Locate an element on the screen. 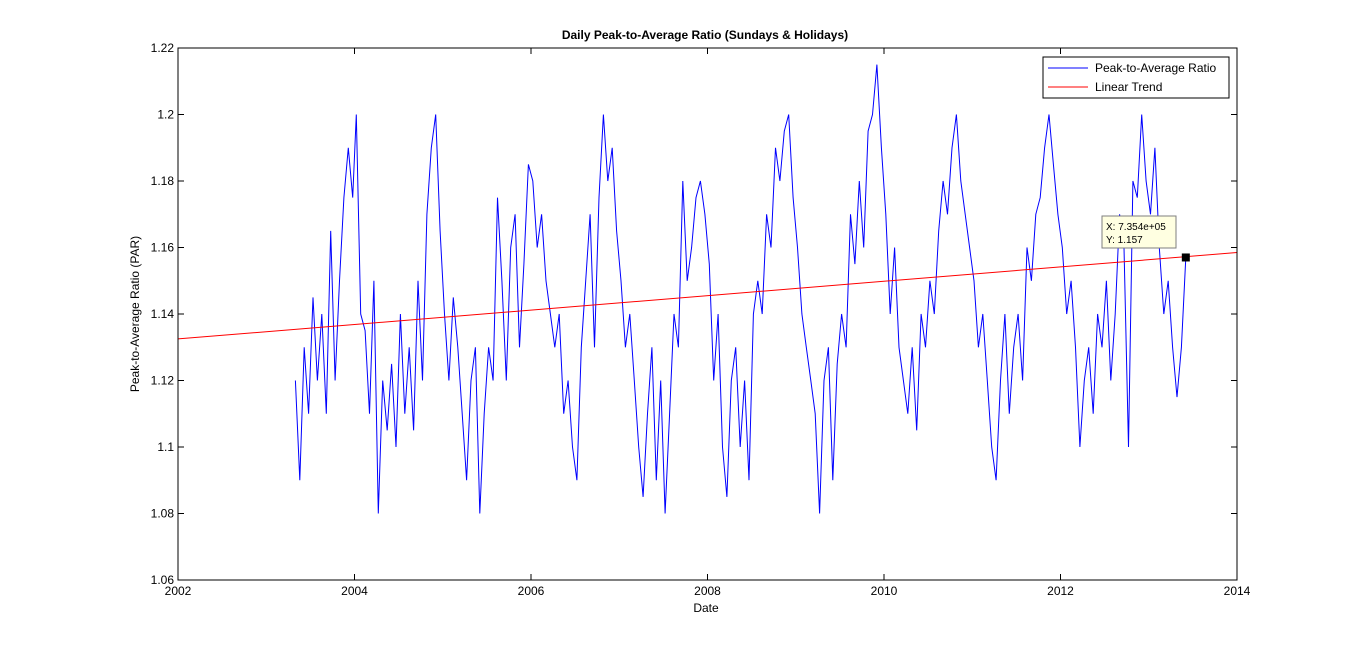 The image size is (1366, 657). x-axis-label: Date is located at coordinates (706, 608).